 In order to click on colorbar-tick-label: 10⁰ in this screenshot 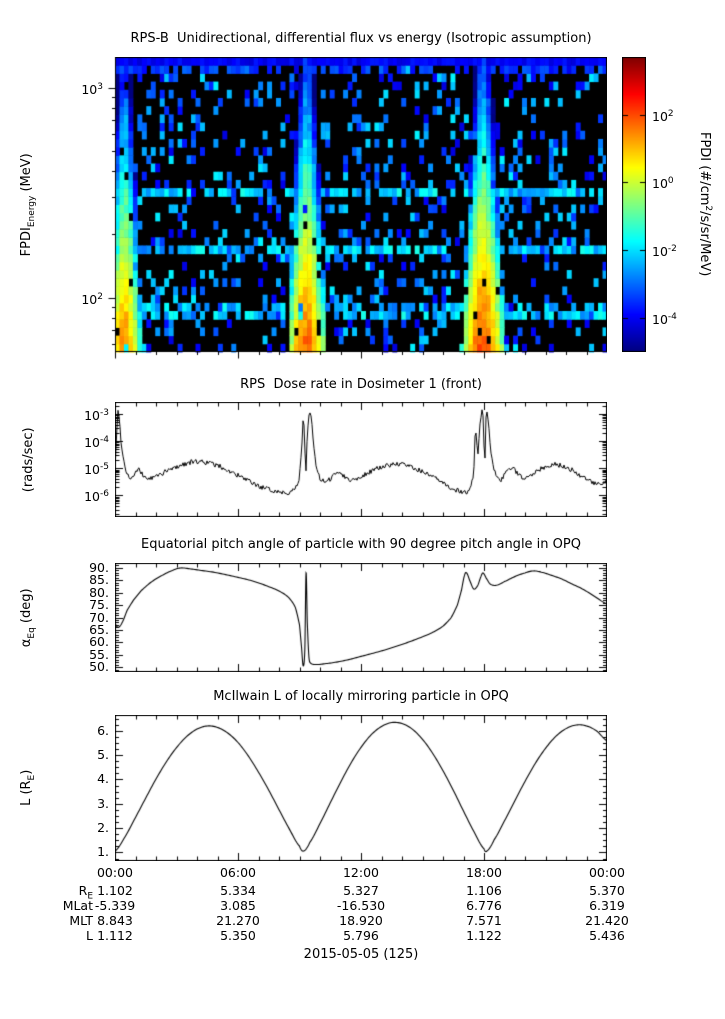, I will do `click(663, 184)`.